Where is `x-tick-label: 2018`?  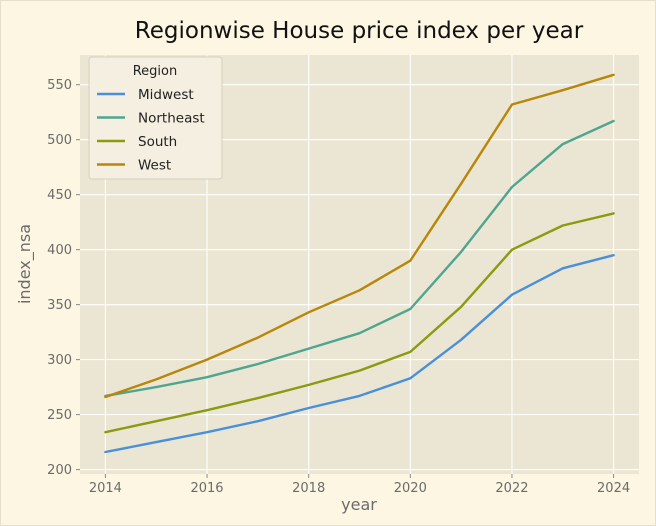 x-tick-label: 2018 is located at coordinates (308, 488).